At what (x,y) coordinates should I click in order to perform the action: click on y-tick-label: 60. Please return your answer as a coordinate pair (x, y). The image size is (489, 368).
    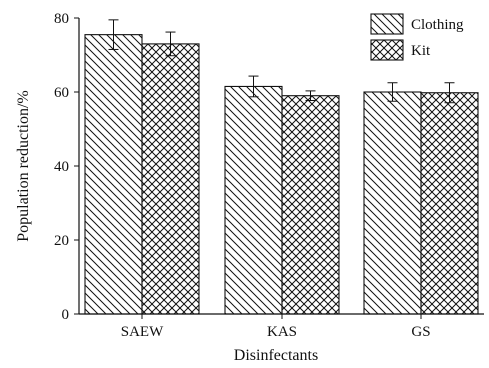
    Looking at the image, I should click on (61, 93).